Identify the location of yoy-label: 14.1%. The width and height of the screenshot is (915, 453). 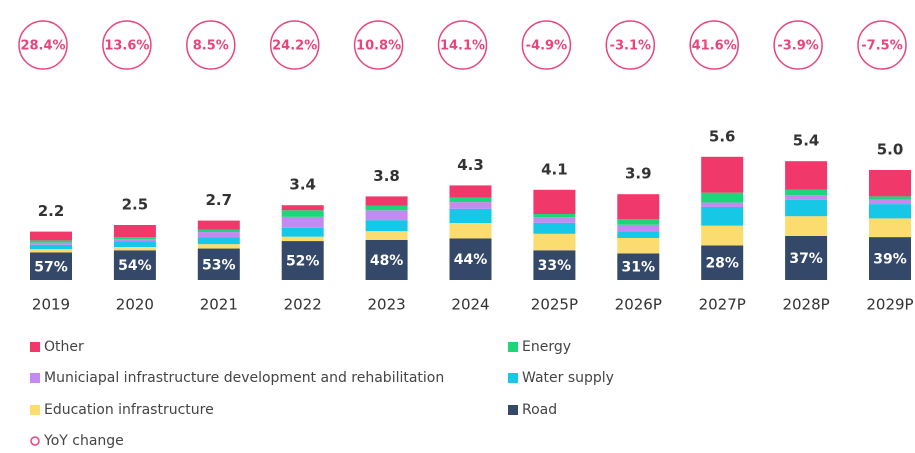
(462, 46).